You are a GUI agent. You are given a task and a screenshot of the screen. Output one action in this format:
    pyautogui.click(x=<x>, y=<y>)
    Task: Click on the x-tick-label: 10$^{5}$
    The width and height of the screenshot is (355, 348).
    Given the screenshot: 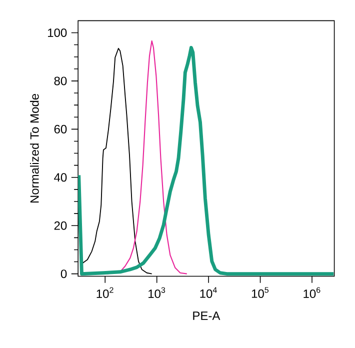 What is the action you would take?
    pyautogui.click(x=260, y=292)
    